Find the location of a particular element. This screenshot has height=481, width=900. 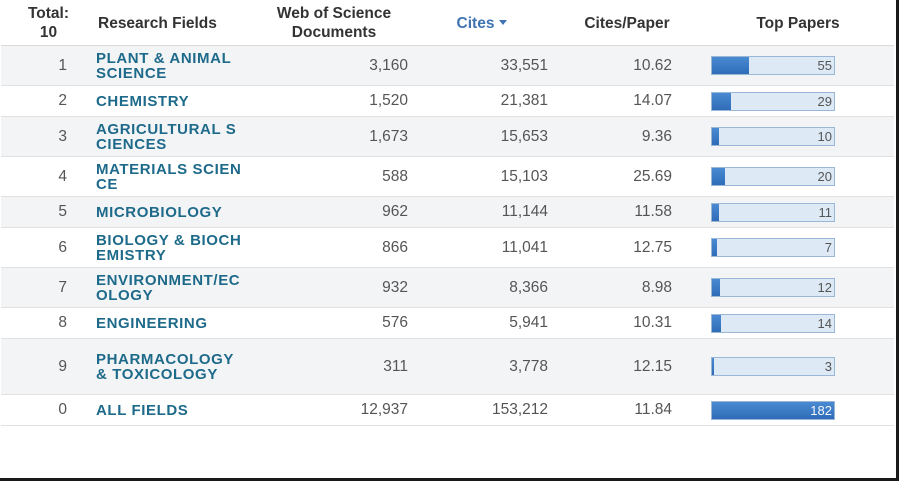

cites-cell: 33,551 is located at coordinates (482, 65).